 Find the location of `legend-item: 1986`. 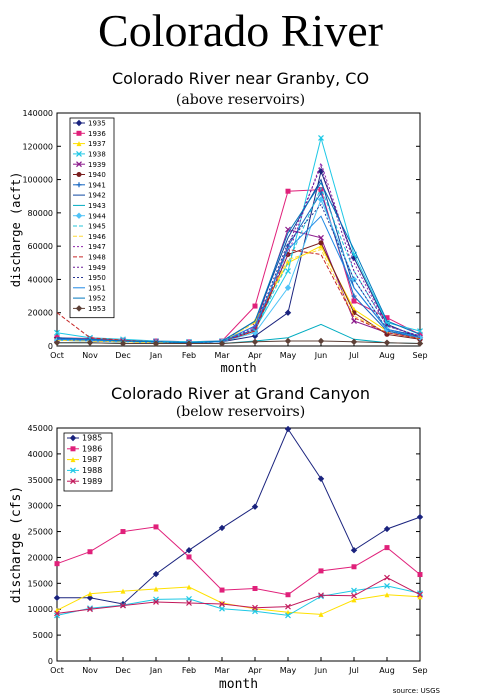

legend-item: 1986 is located at coordinates (84, 448).